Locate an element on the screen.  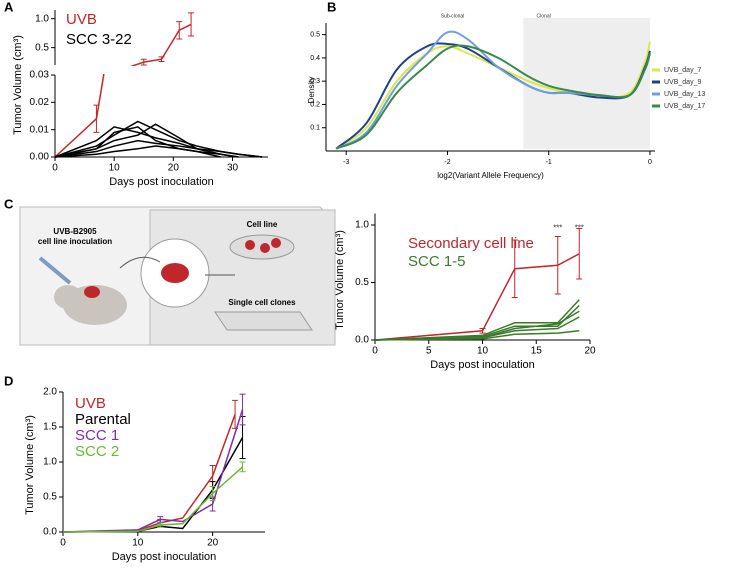
annotation: Clonal is located at coordinates (544, 16).